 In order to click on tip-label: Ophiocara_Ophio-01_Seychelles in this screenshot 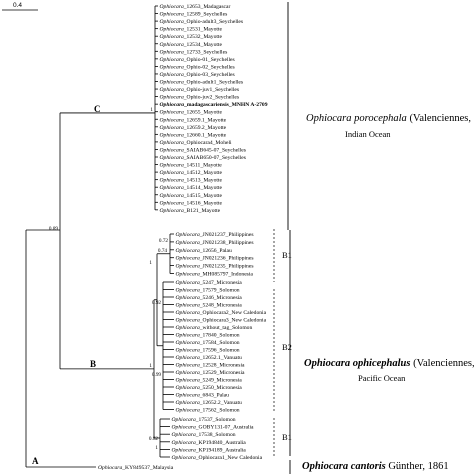, I will do `click(197, 60)`.